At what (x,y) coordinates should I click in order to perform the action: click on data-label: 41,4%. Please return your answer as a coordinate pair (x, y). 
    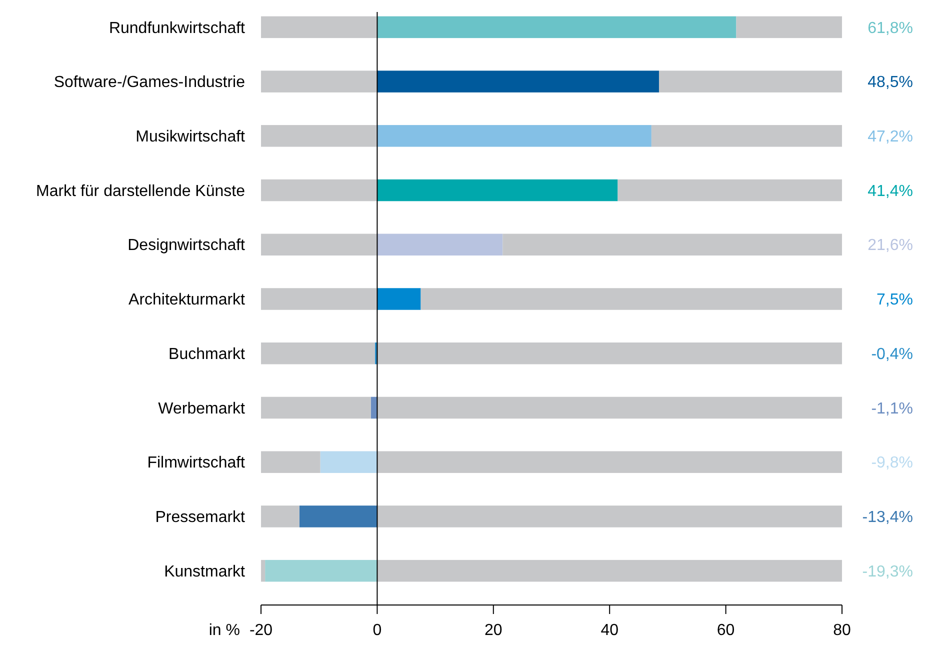
    Looking at the image, I should click on (890, 191).